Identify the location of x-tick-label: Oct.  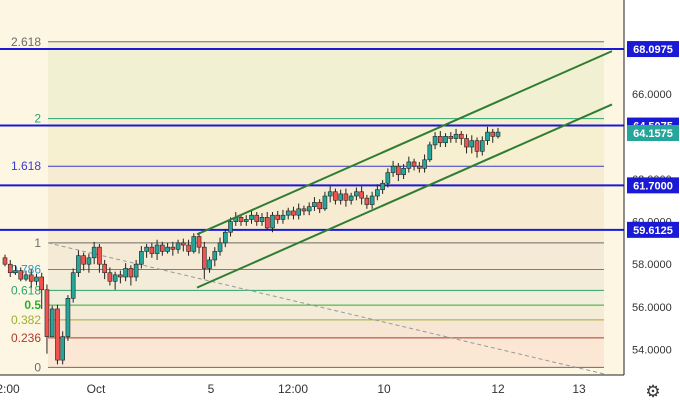
(96, 389).